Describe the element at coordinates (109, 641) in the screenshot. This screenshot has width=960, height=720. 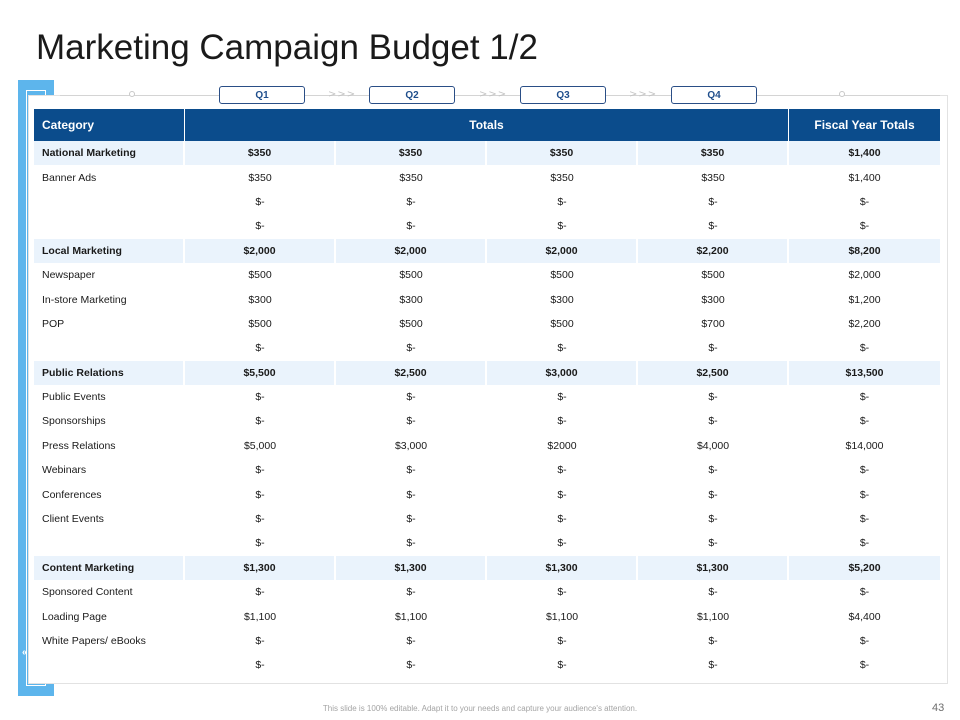
I see `category-cell: White Papers/ eBooks` at that location.